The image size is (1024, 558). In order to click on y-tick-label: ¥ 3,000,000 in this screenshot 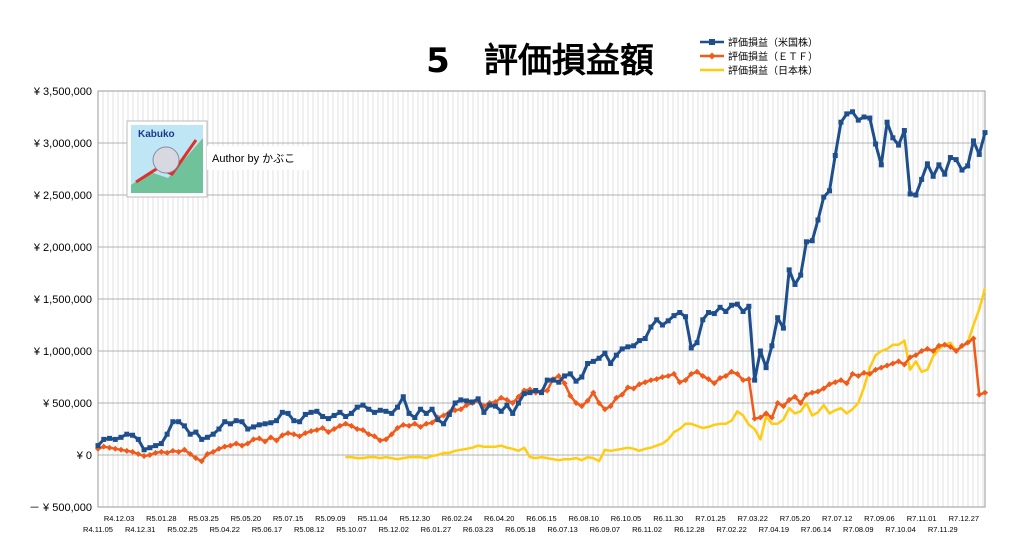, I will do `click(62, 144)`.